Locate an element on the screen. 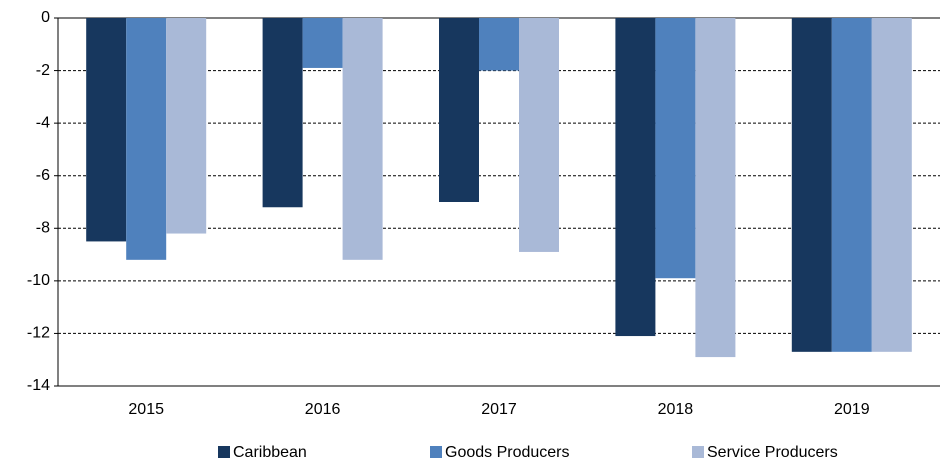 This screenshot has width=944, height=468. y-tick-label: -14 is located at coordinates (38, 385).